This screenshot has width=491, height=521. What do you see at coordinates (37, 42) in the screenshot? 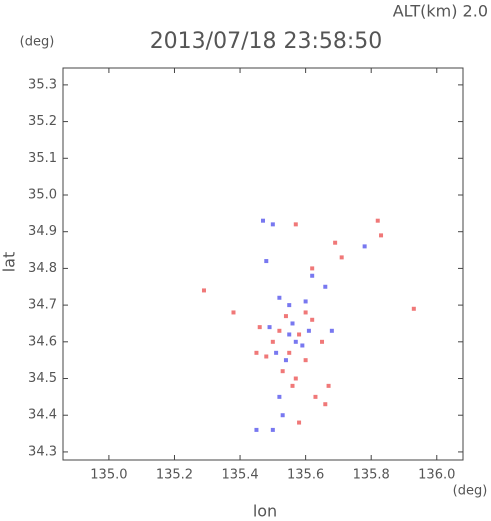
I see `y-unit: (deg)` at bounding box center [37, 42].